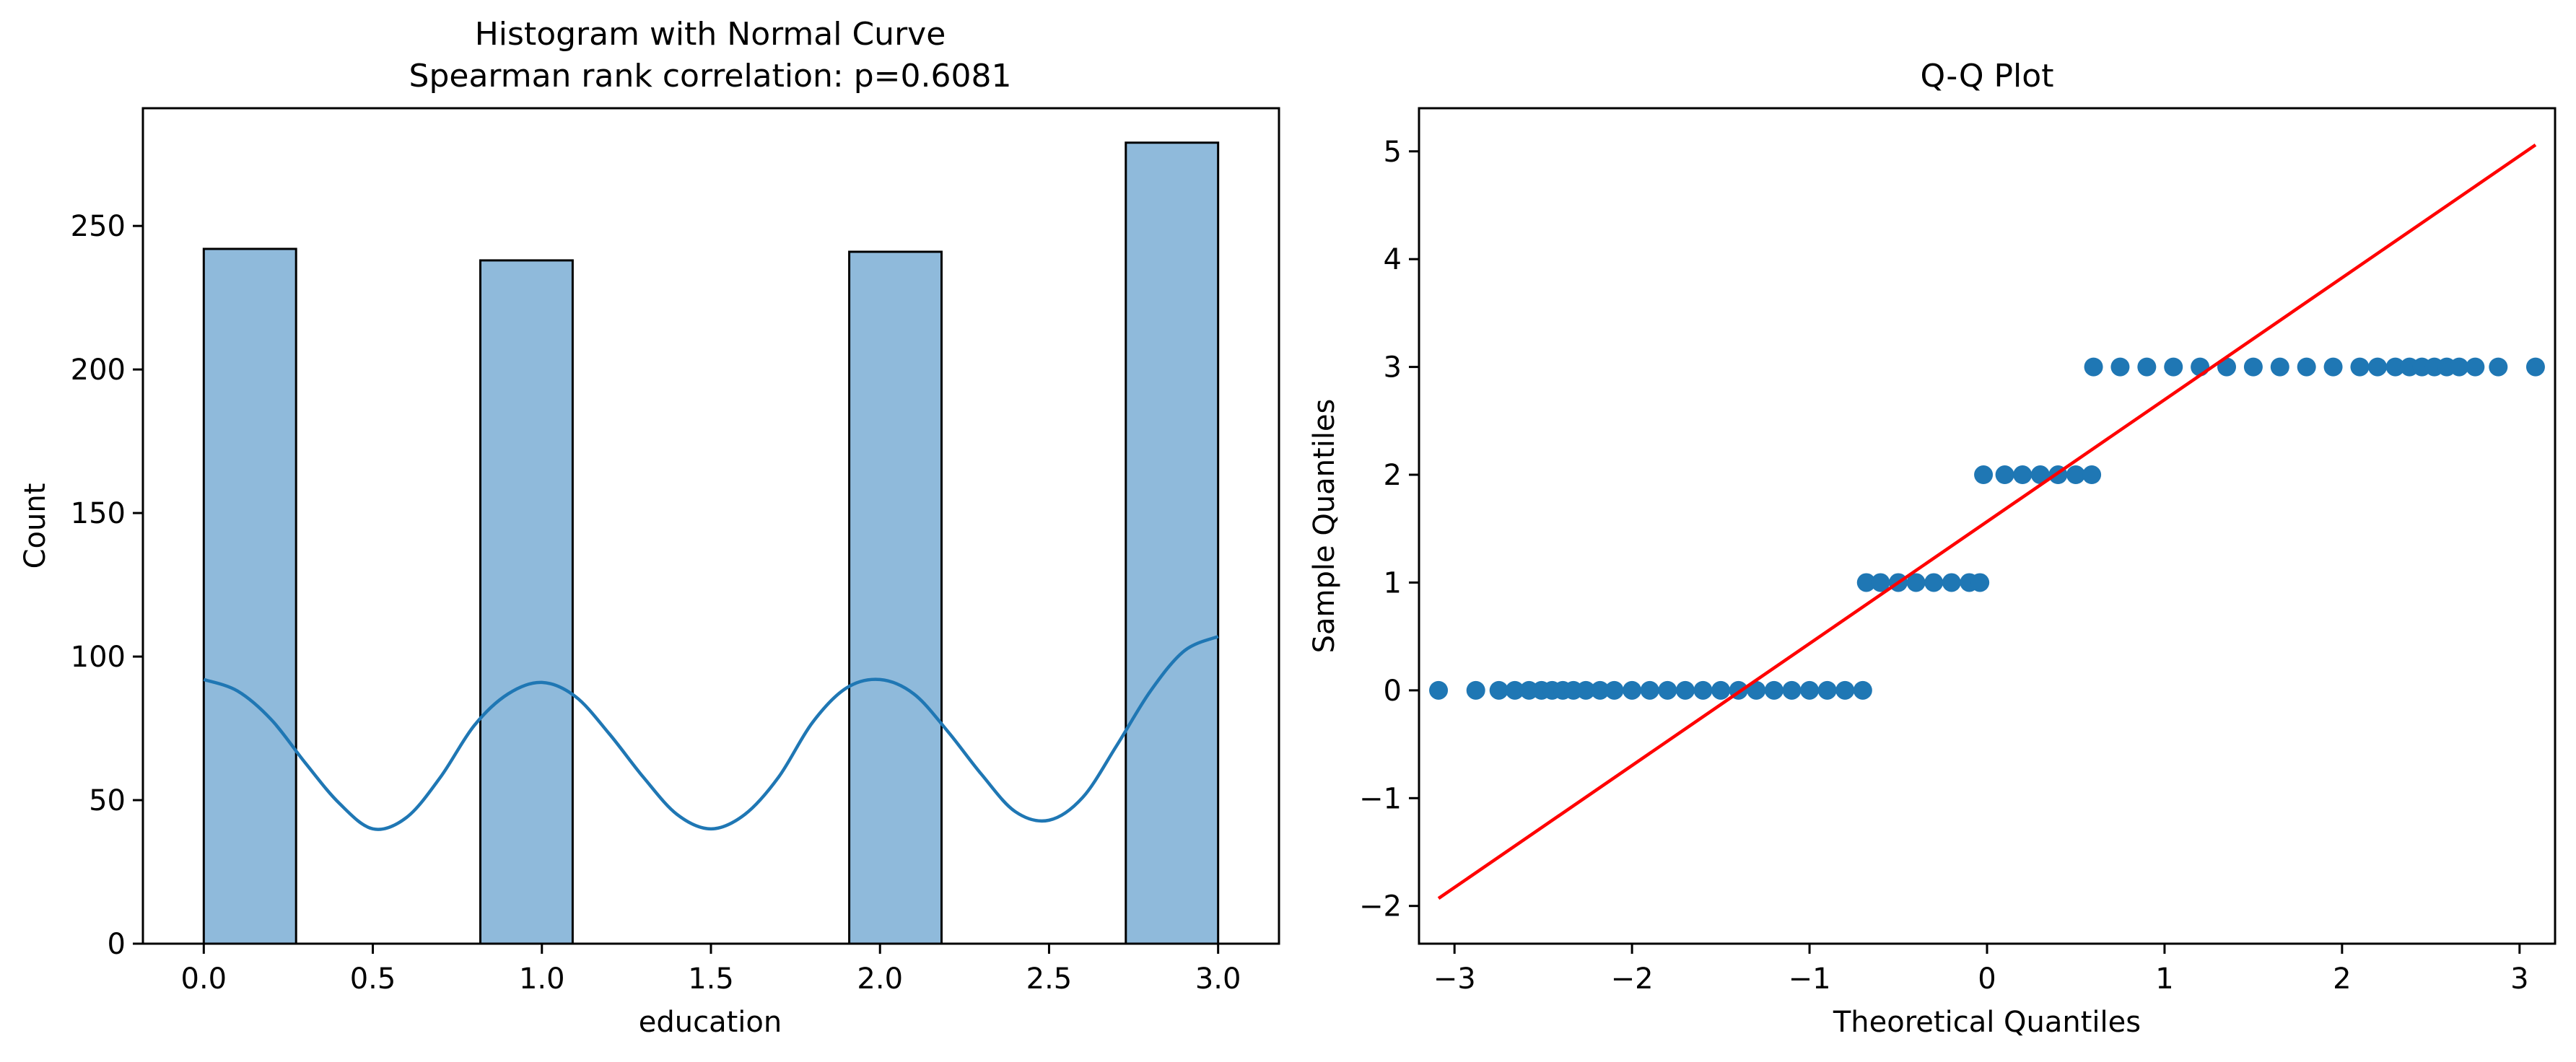  What do you see at coordinates (98, 657) in the screenshot?
I see `histogram-y-tick-label: 100` at bounding box center [98, 657].